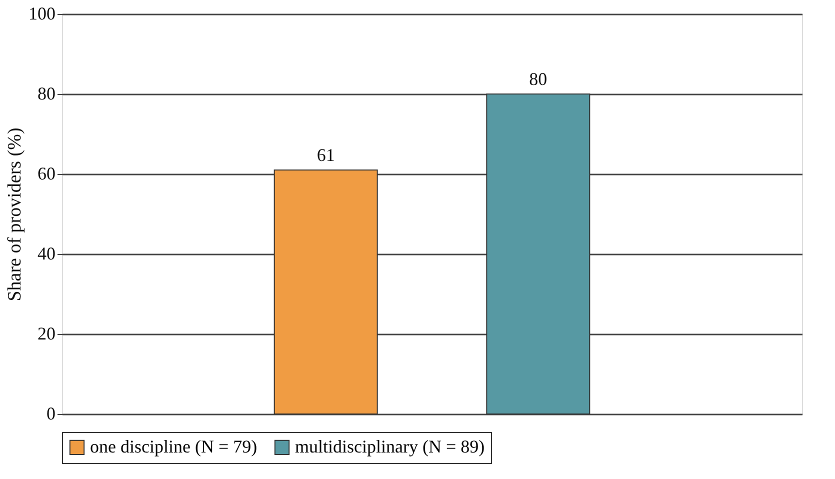  What do you see at coordinates (47, 254) in the screenshot?
I see `y-tick-label: 40` at bounding box center [47, 254].